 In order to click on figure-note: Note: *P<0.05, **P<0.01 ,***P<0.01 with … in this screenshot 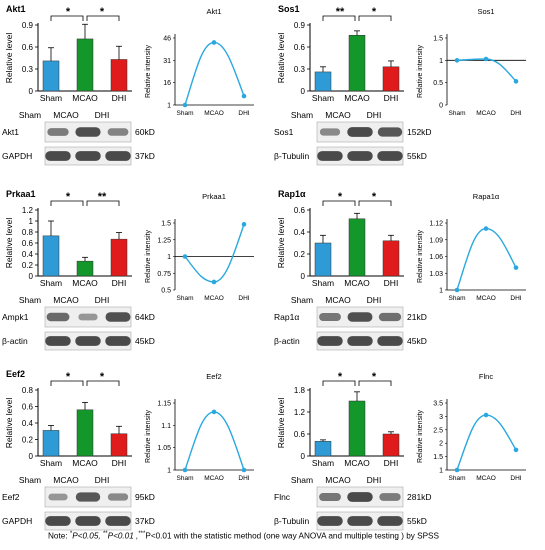, I will do `click(243, 536)`.